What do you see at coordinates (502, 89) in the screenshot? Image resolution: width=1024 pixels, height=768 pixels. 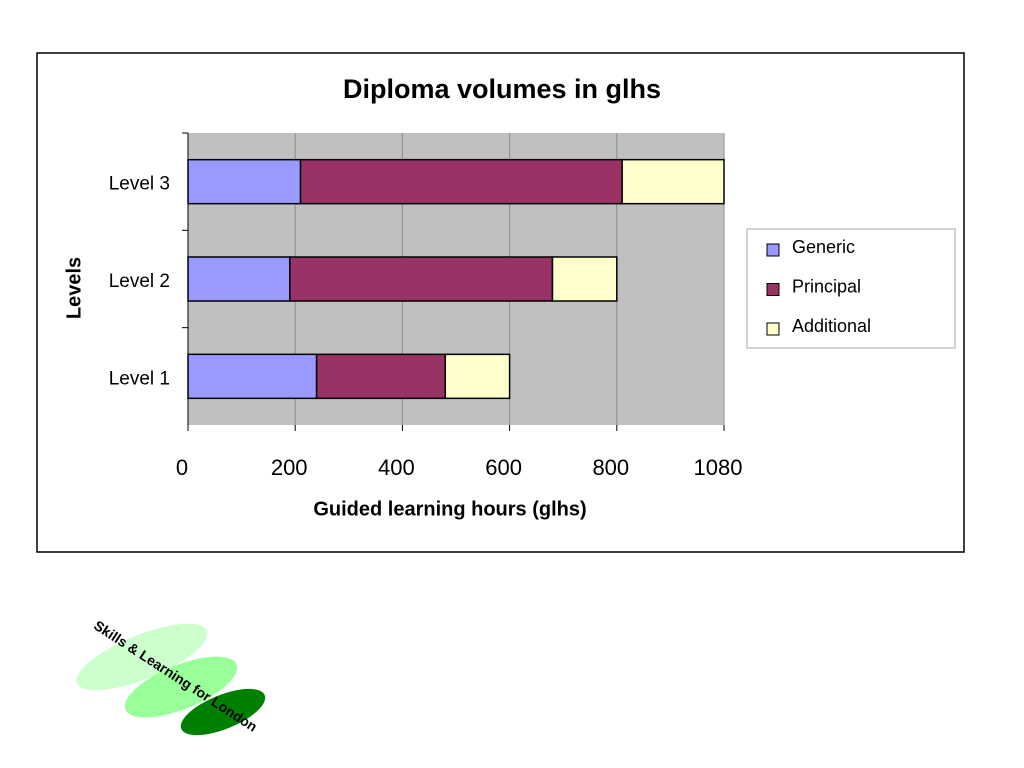 I see `chart-title: Diploma volumes in glhs` at bounding box center [502, 89].